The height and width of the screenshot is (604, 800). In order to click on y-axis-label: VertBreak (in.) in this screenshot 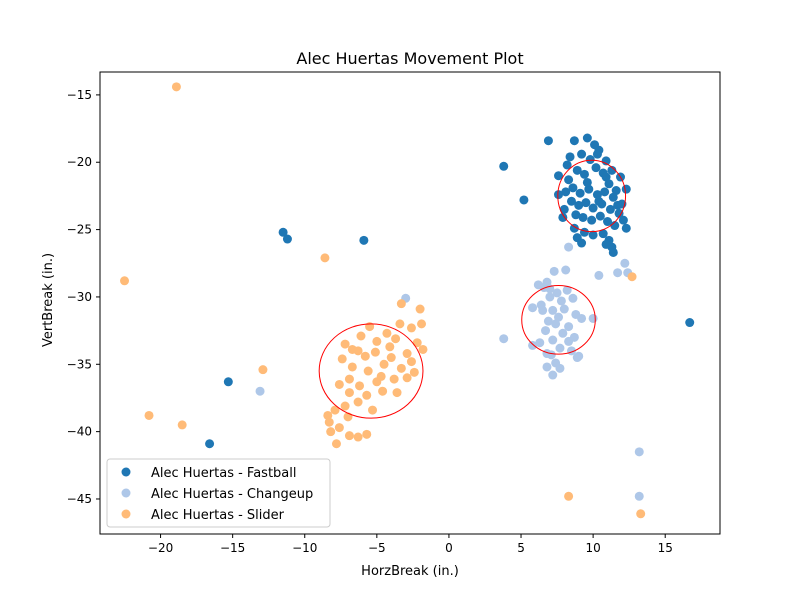, I will do `click(48, 300)`.